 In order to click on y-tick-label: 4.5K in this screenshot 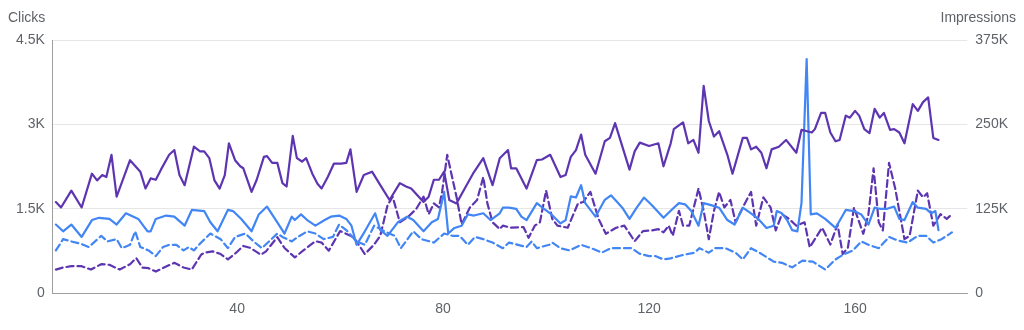, I will do `click(30, 38)`.